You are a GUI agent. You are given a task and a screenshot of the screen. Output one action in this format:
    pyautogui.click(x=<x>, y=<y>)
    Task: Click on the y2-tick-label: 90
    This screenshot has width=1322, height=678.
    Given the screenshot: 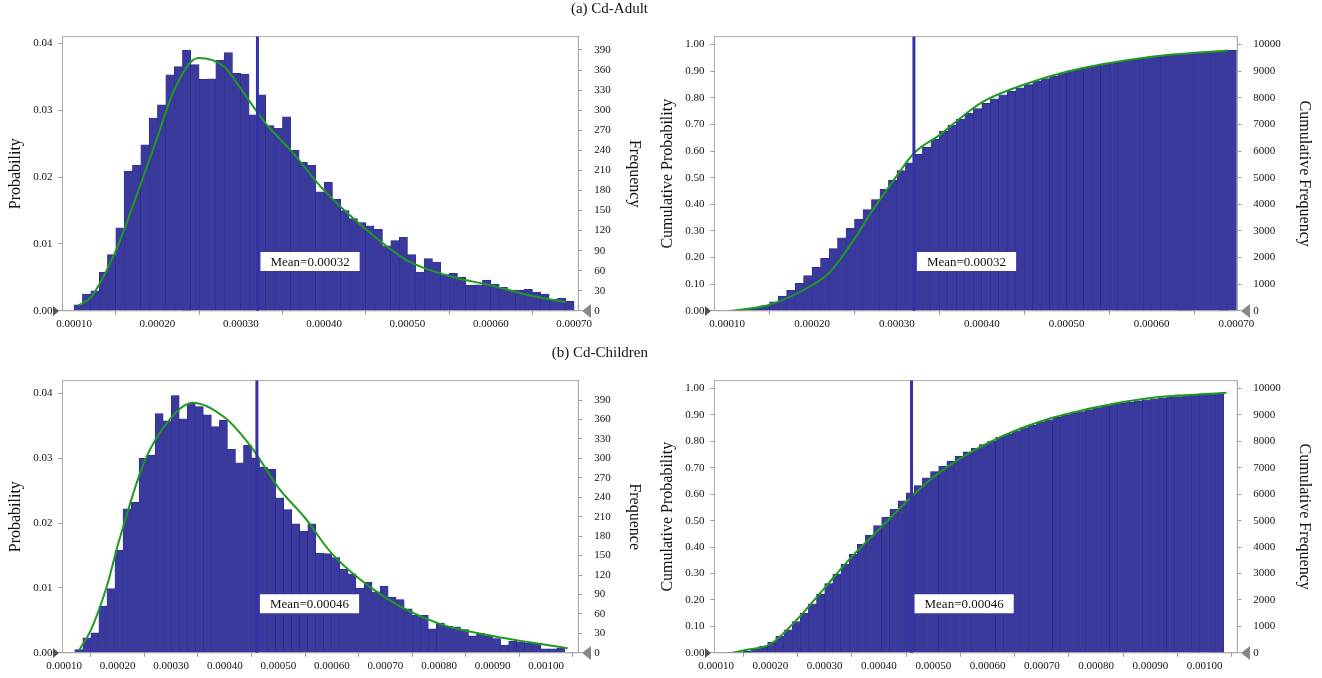 What is the action you would take?
    pyautogui.click(x=600, y=593)
    